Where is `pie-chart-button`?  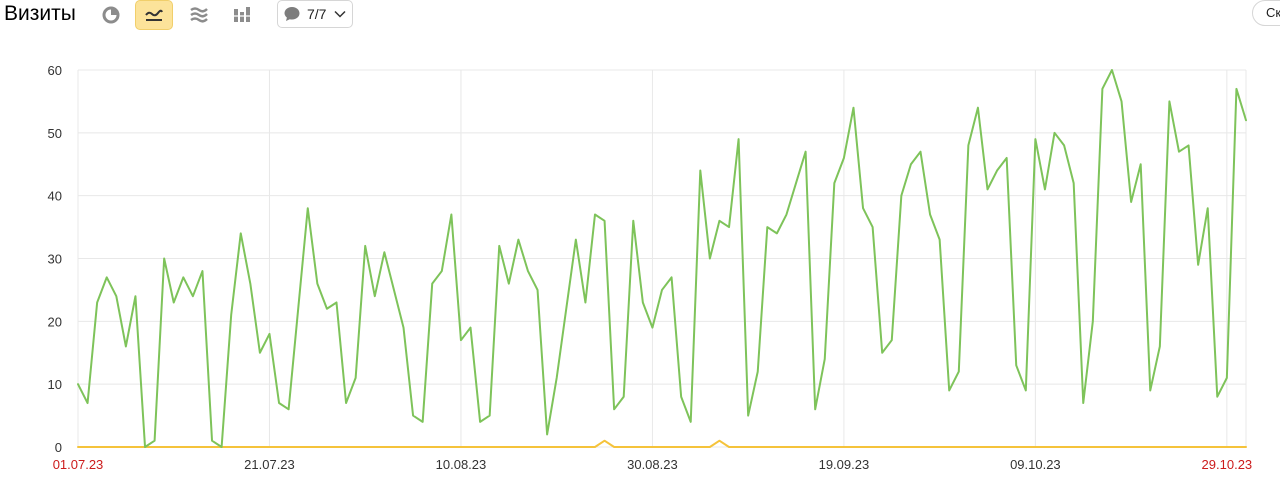
pie-chart-button is located at coordinates (111, 15).